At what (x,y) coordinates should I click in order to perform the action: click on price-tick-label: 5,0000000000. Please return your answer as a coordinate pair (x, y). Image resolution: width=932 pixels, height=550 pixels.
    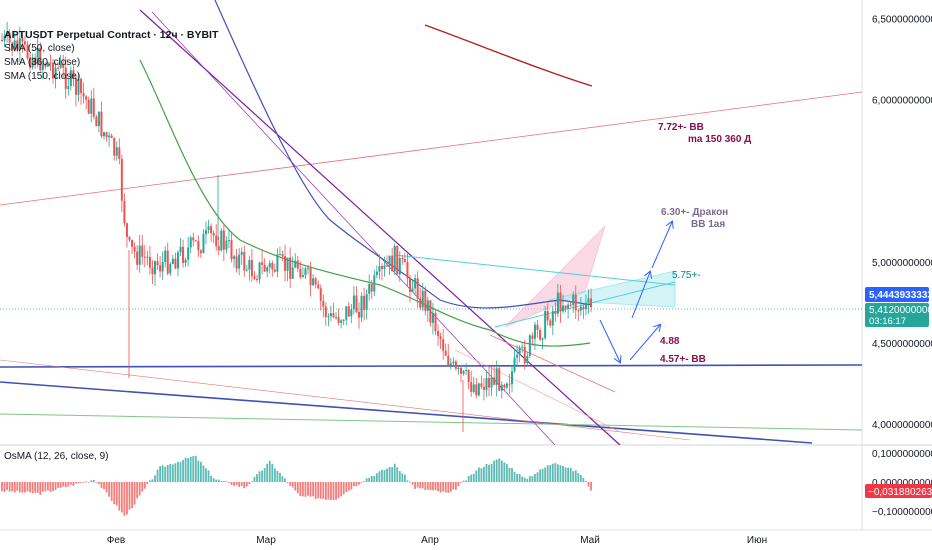
    Looking at the image, I should click on (902, 263).